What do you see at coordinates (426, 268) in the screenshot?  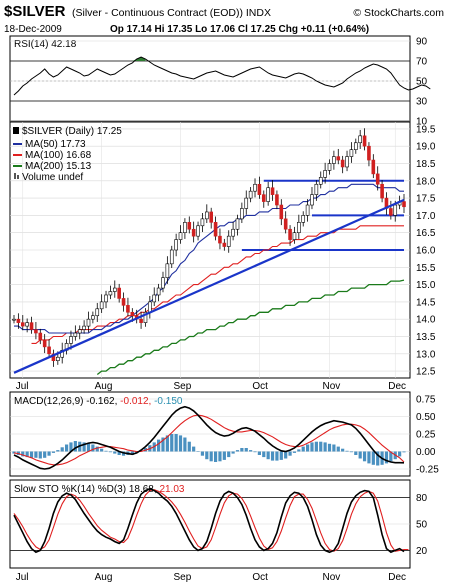 I see `tick-label: 15.5` at bounding box center [426, 268].